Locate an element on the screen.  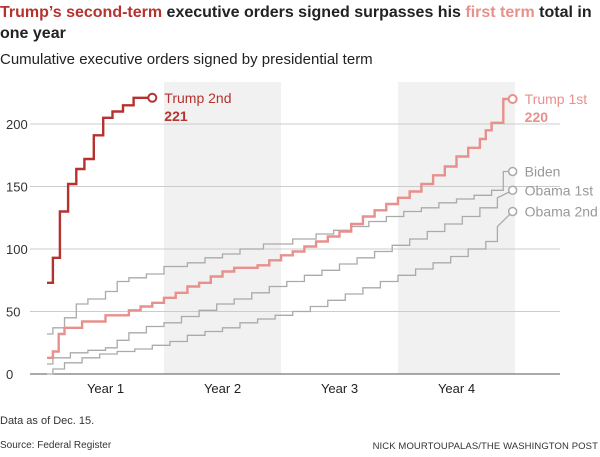
series-value-label-trump-2nd: 221 is located at coordinates (176, 116).